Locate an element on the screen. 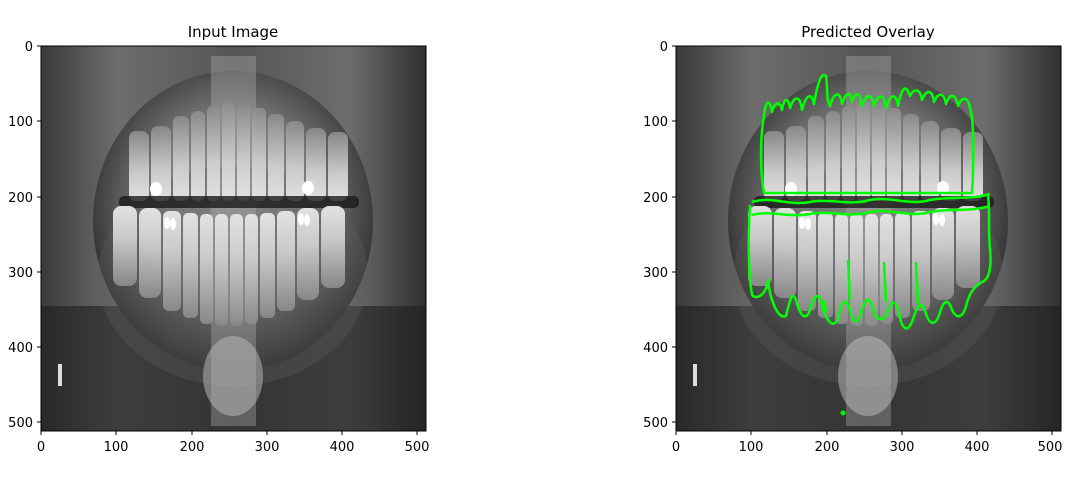 The width and height of the screenshot is (1084, 479). panel-title: Predicted Overlay is located at coordinates (868, 32).